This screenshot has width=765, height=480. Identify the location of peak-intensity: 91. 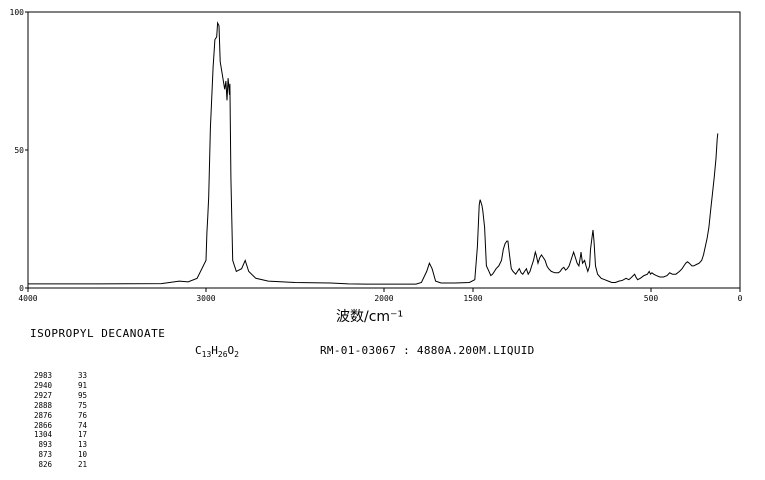
(82, 385).